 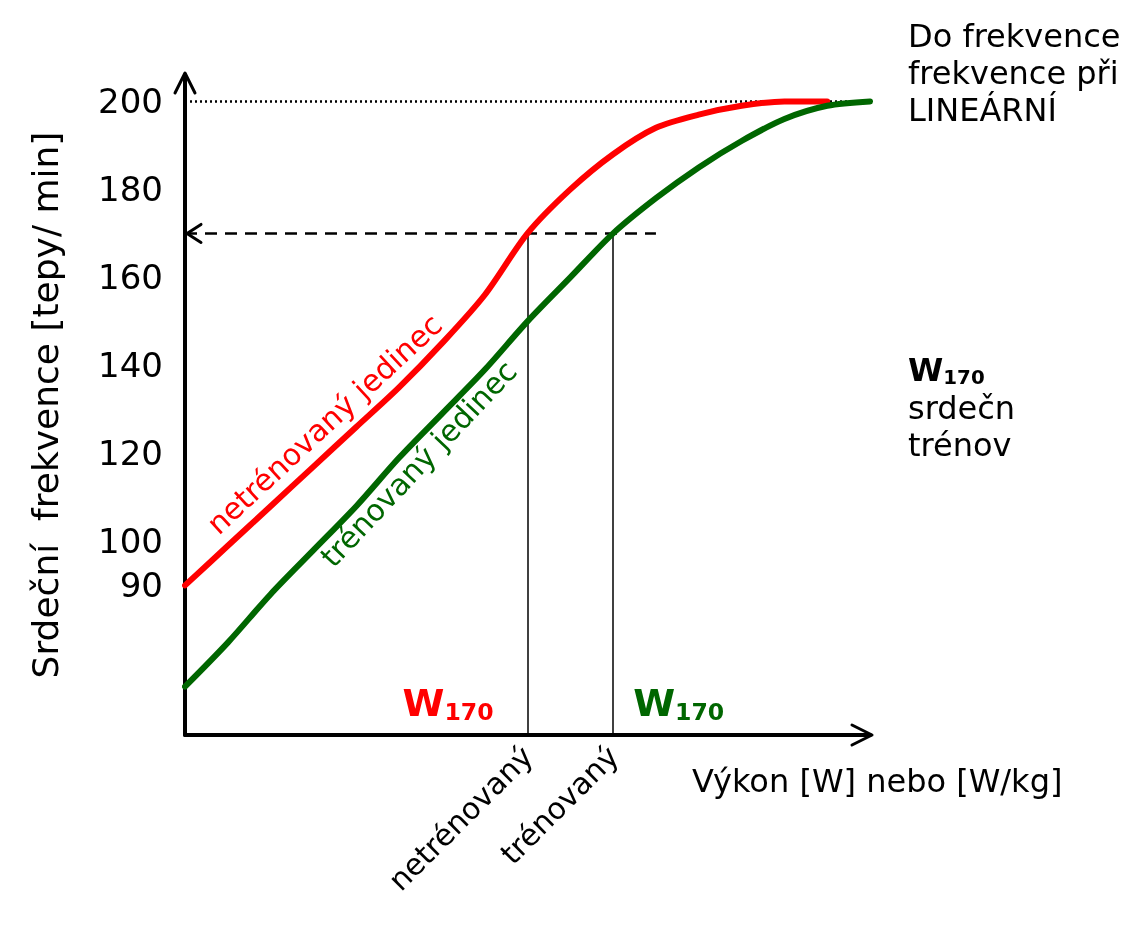 What do you see at coordinates (130, 101) in the screenshot?
I see `y-tick-label: 200` at bounding box center [130, 101].